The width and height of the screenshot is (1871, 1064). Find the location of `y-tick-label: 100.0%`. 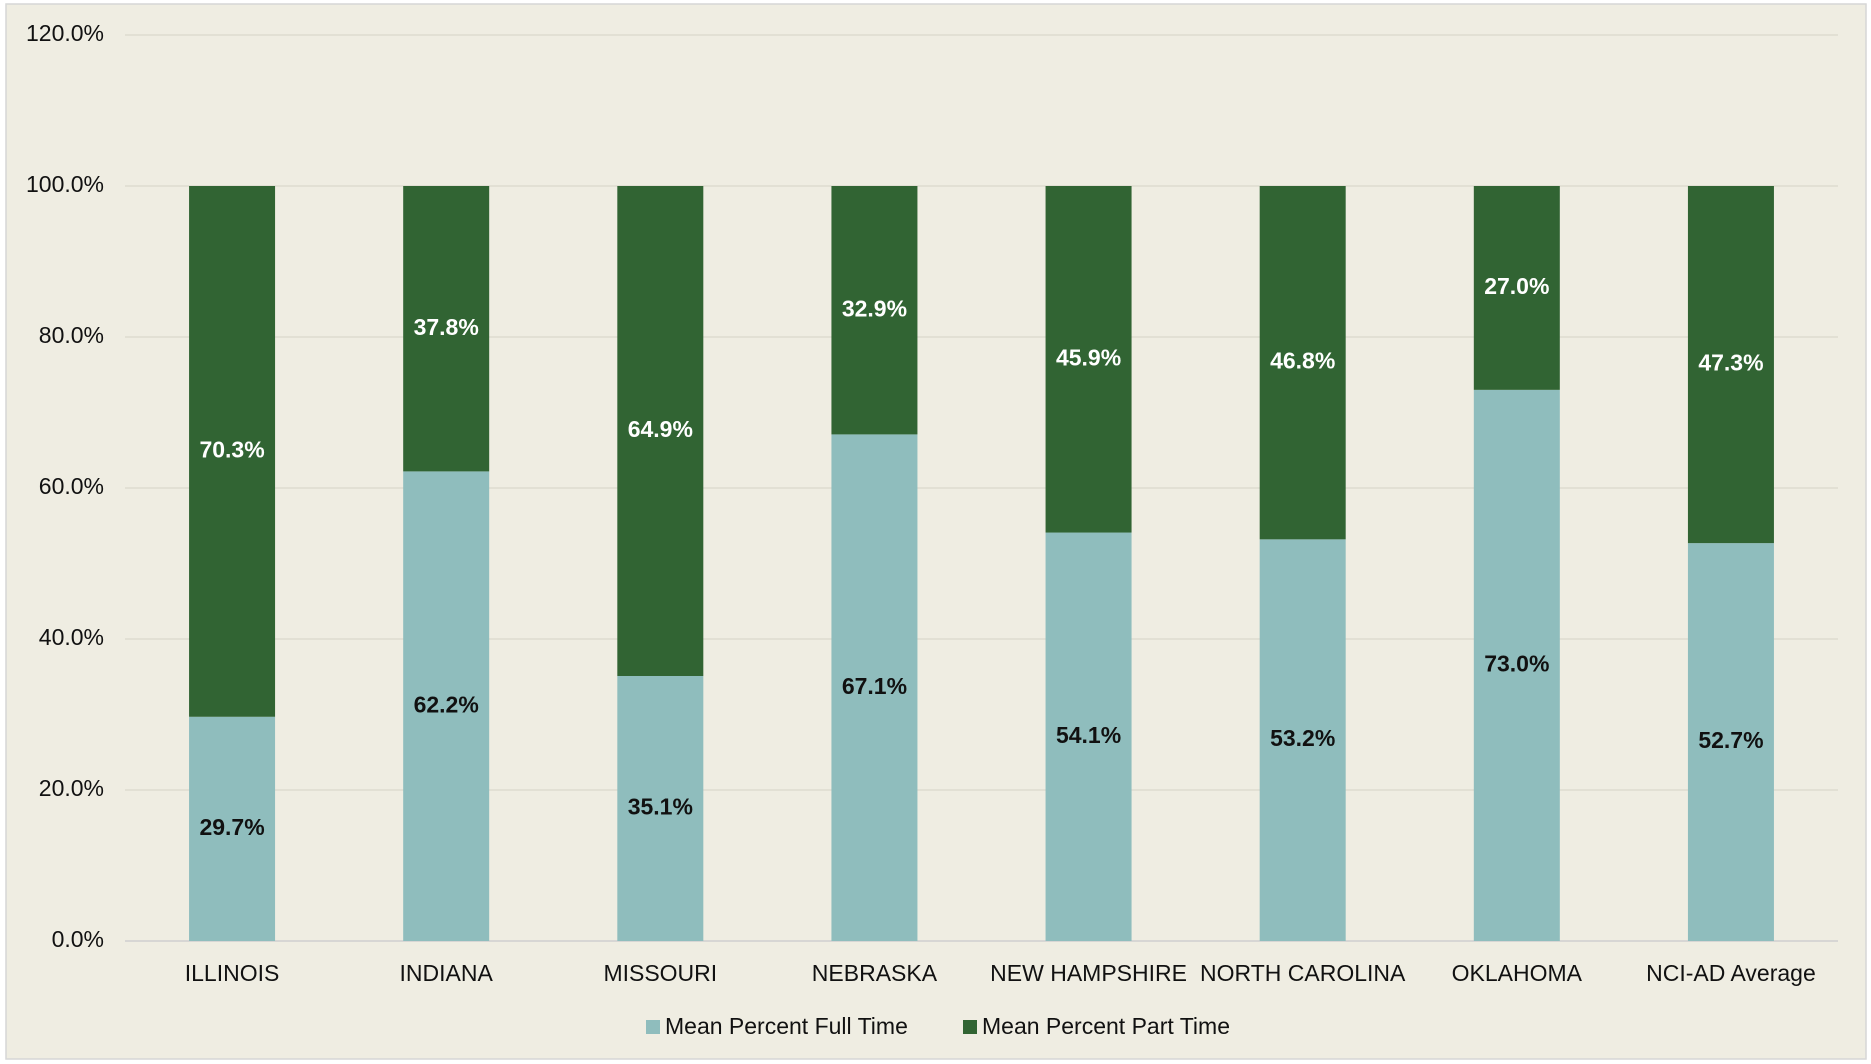

y-tick-label: 100.0% is located at coordinates (65, 184).